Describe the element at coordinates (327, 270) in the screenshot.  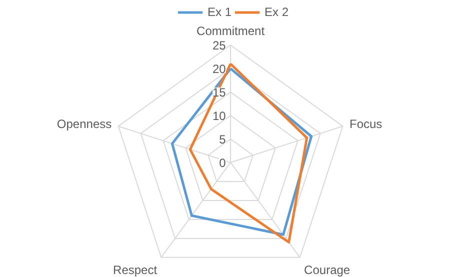
I see `spoke-label: Courage` at that location.